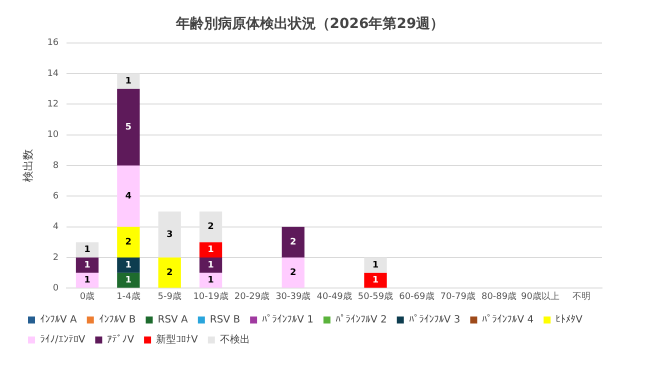 The height and width of the screenshot is (365, 650). I want to click on legend-label: ﾊﾟﾗｲﾝﾌﾙV 1, so click(288, 320).